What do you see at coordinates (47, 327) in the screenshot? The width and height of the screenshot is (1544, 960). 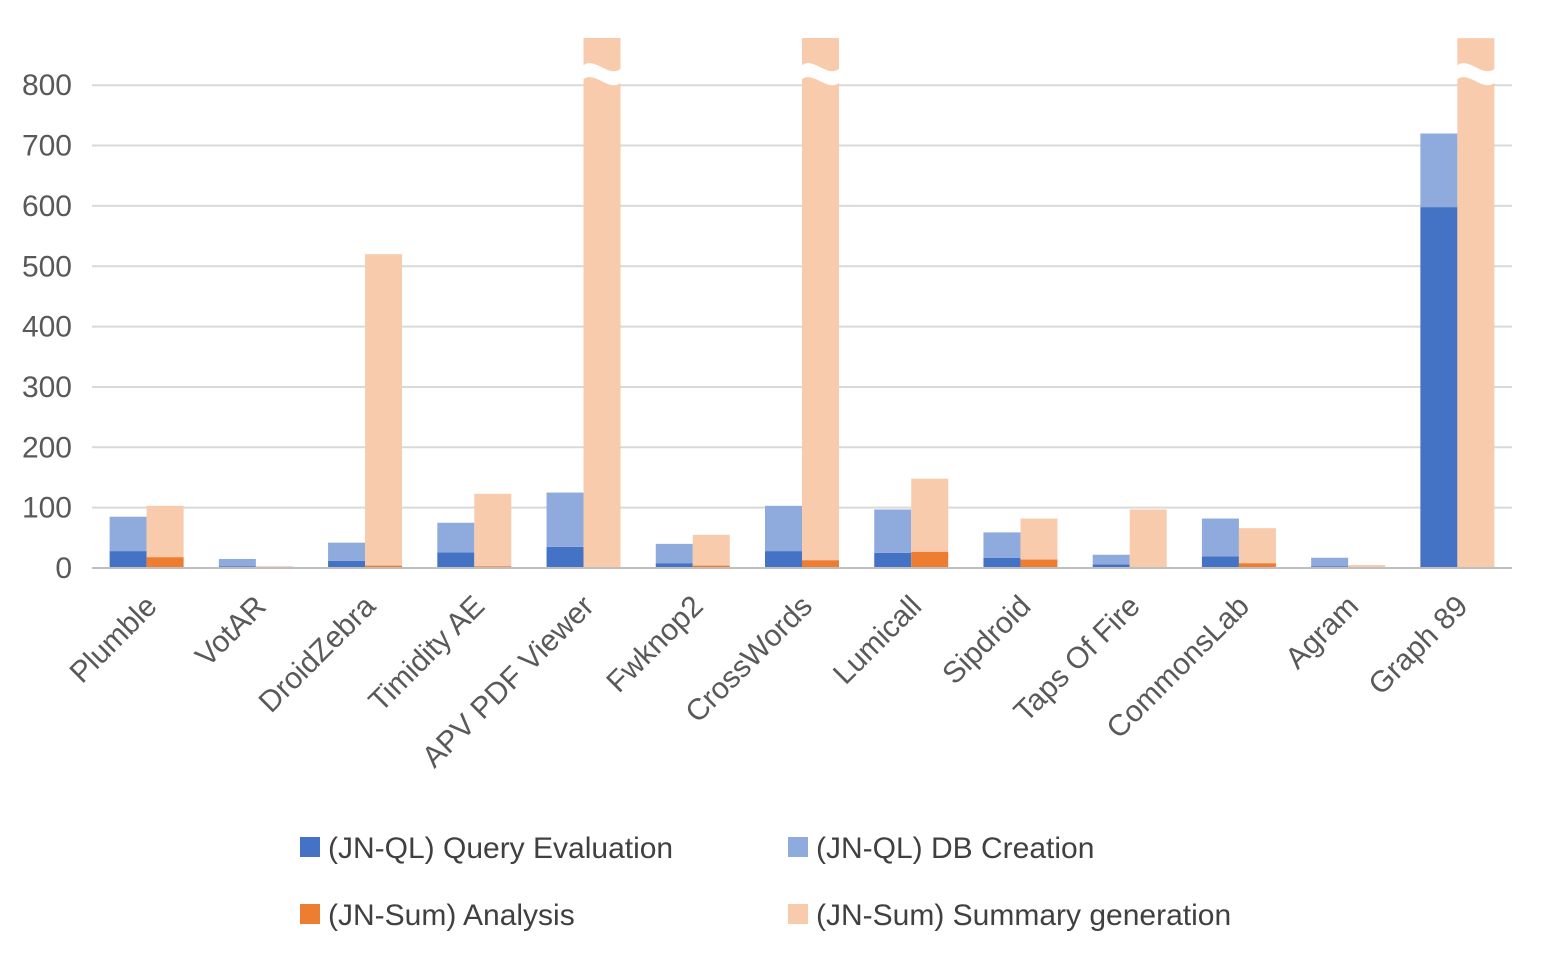 I see `y-tick-label: 400` at bounding box center [47, 327].